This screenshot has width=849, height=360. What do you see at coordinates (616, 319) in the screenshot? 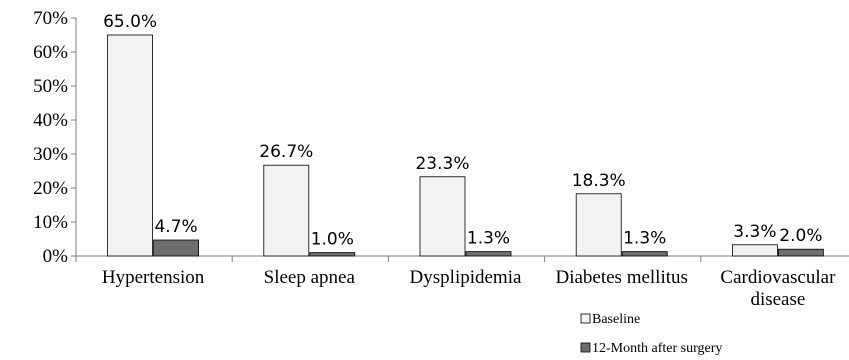
I see `legend-label-baseline: Baseline` at bounding box center [616, 319].